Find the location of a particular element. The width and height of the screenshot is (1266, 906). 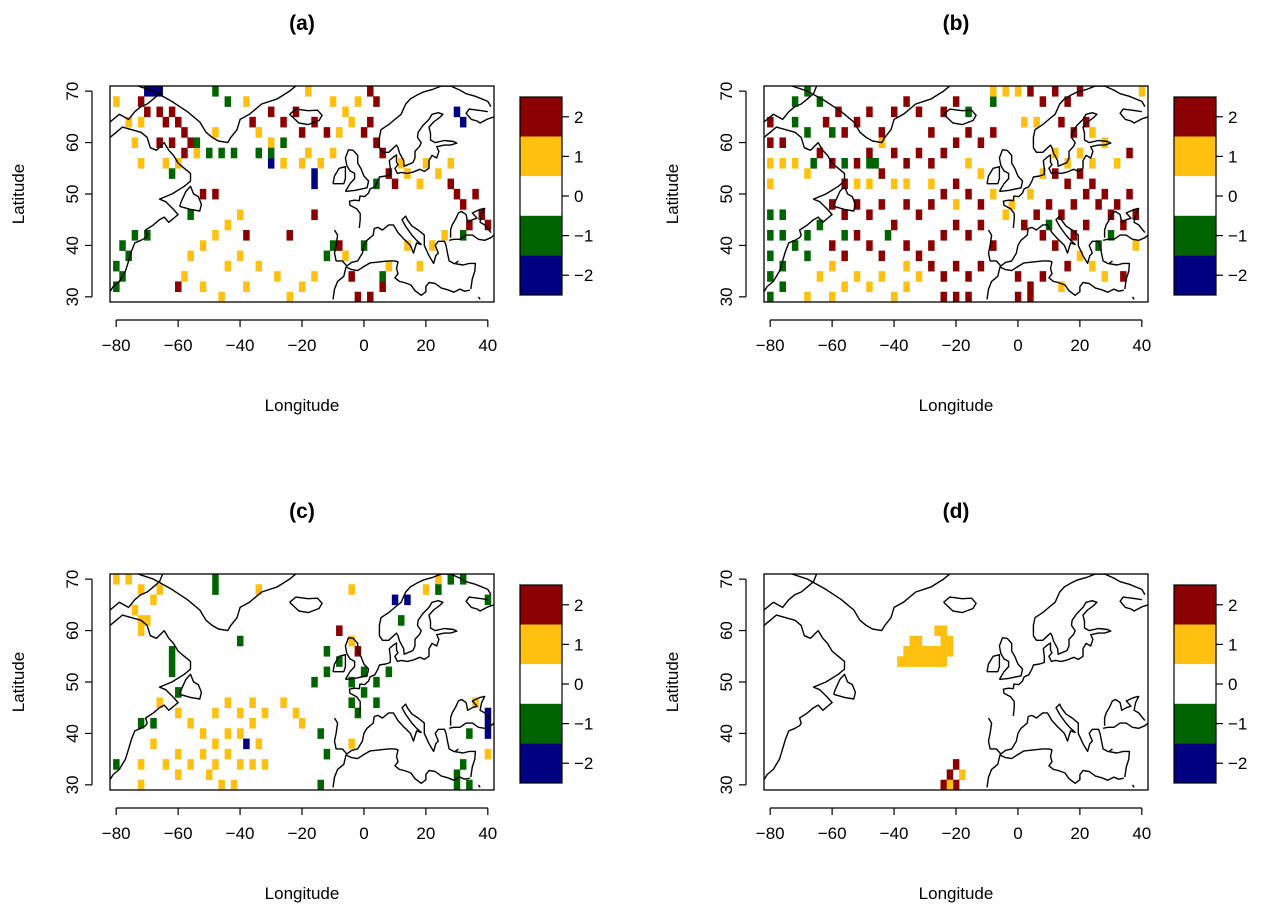

x-tick-label: 20 is located at coordinates (425, 345).